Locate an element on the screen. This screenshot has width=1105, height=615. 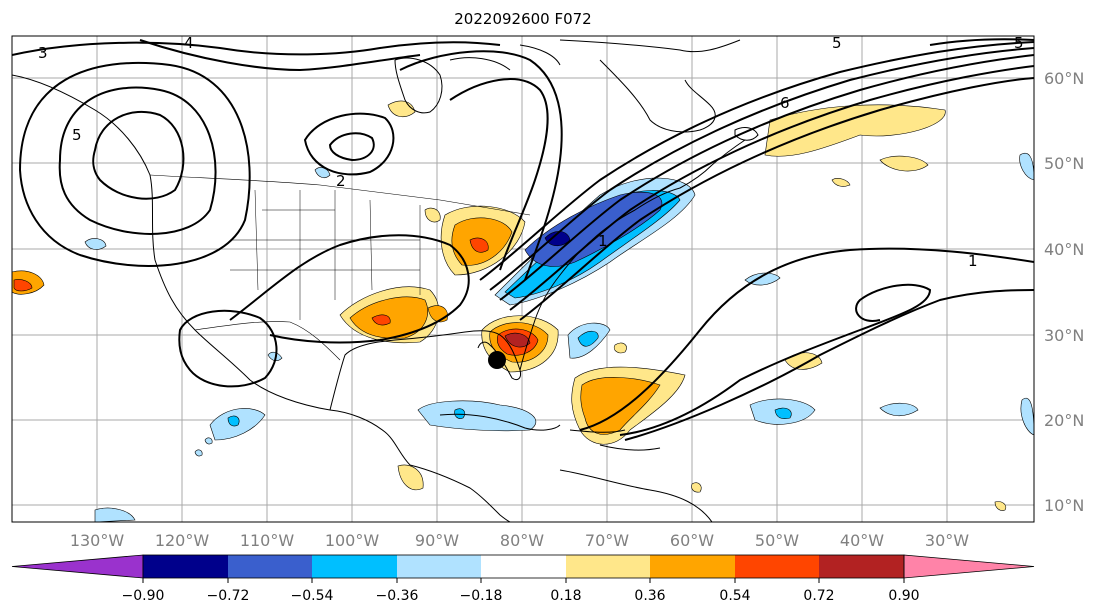
contour-label: 4 is located at coordinates (189, 43).